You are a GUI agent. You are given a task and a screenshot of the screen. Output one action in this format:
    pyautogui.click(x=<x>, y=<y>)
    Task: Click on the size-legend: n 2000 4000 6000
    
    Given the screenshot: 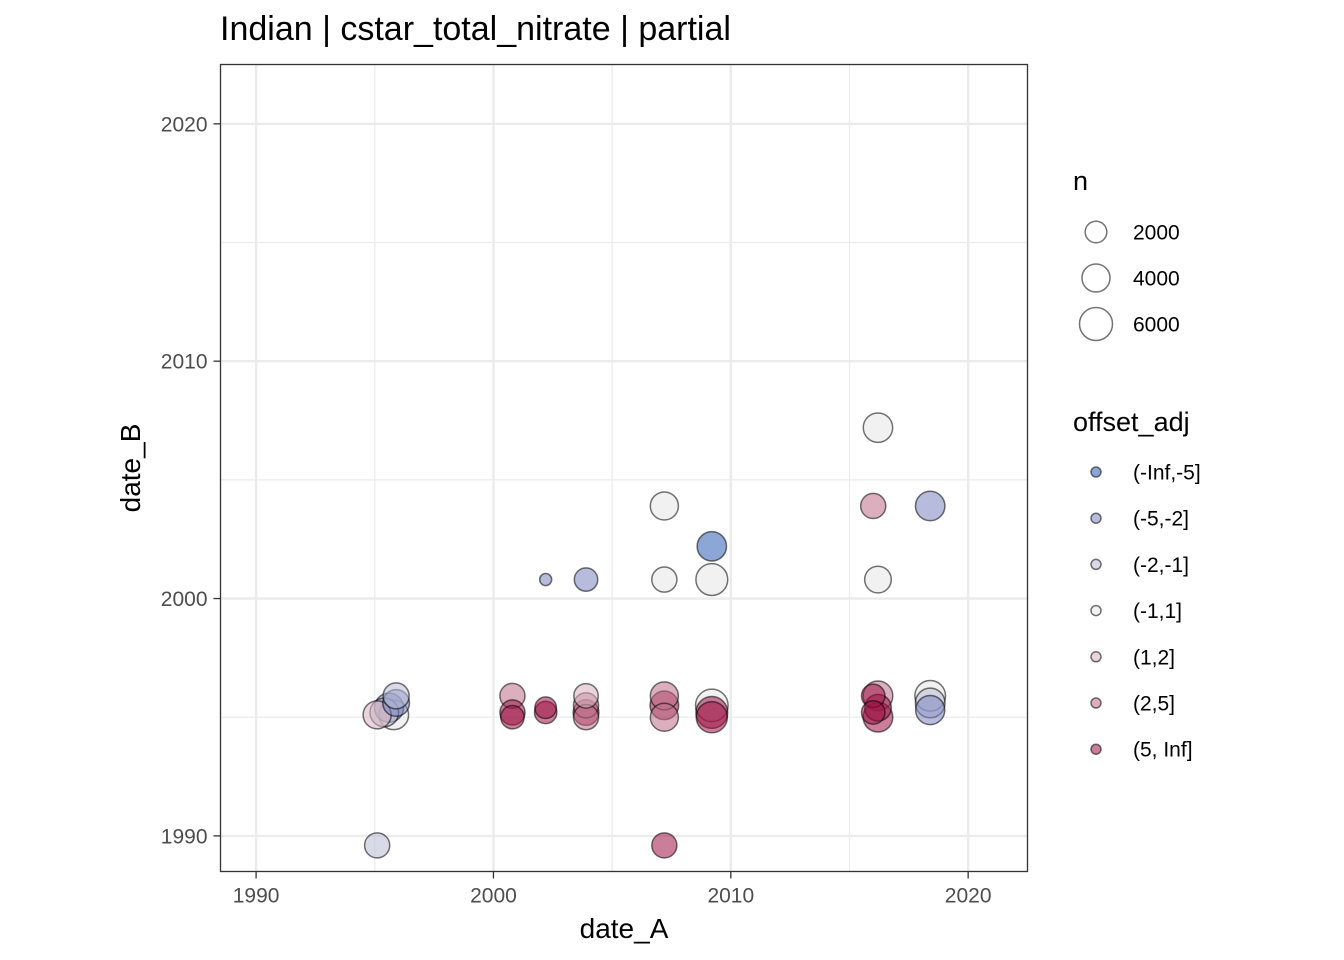 What is the action you would take?
    pyautogui.click(x=1126, y=254)
    